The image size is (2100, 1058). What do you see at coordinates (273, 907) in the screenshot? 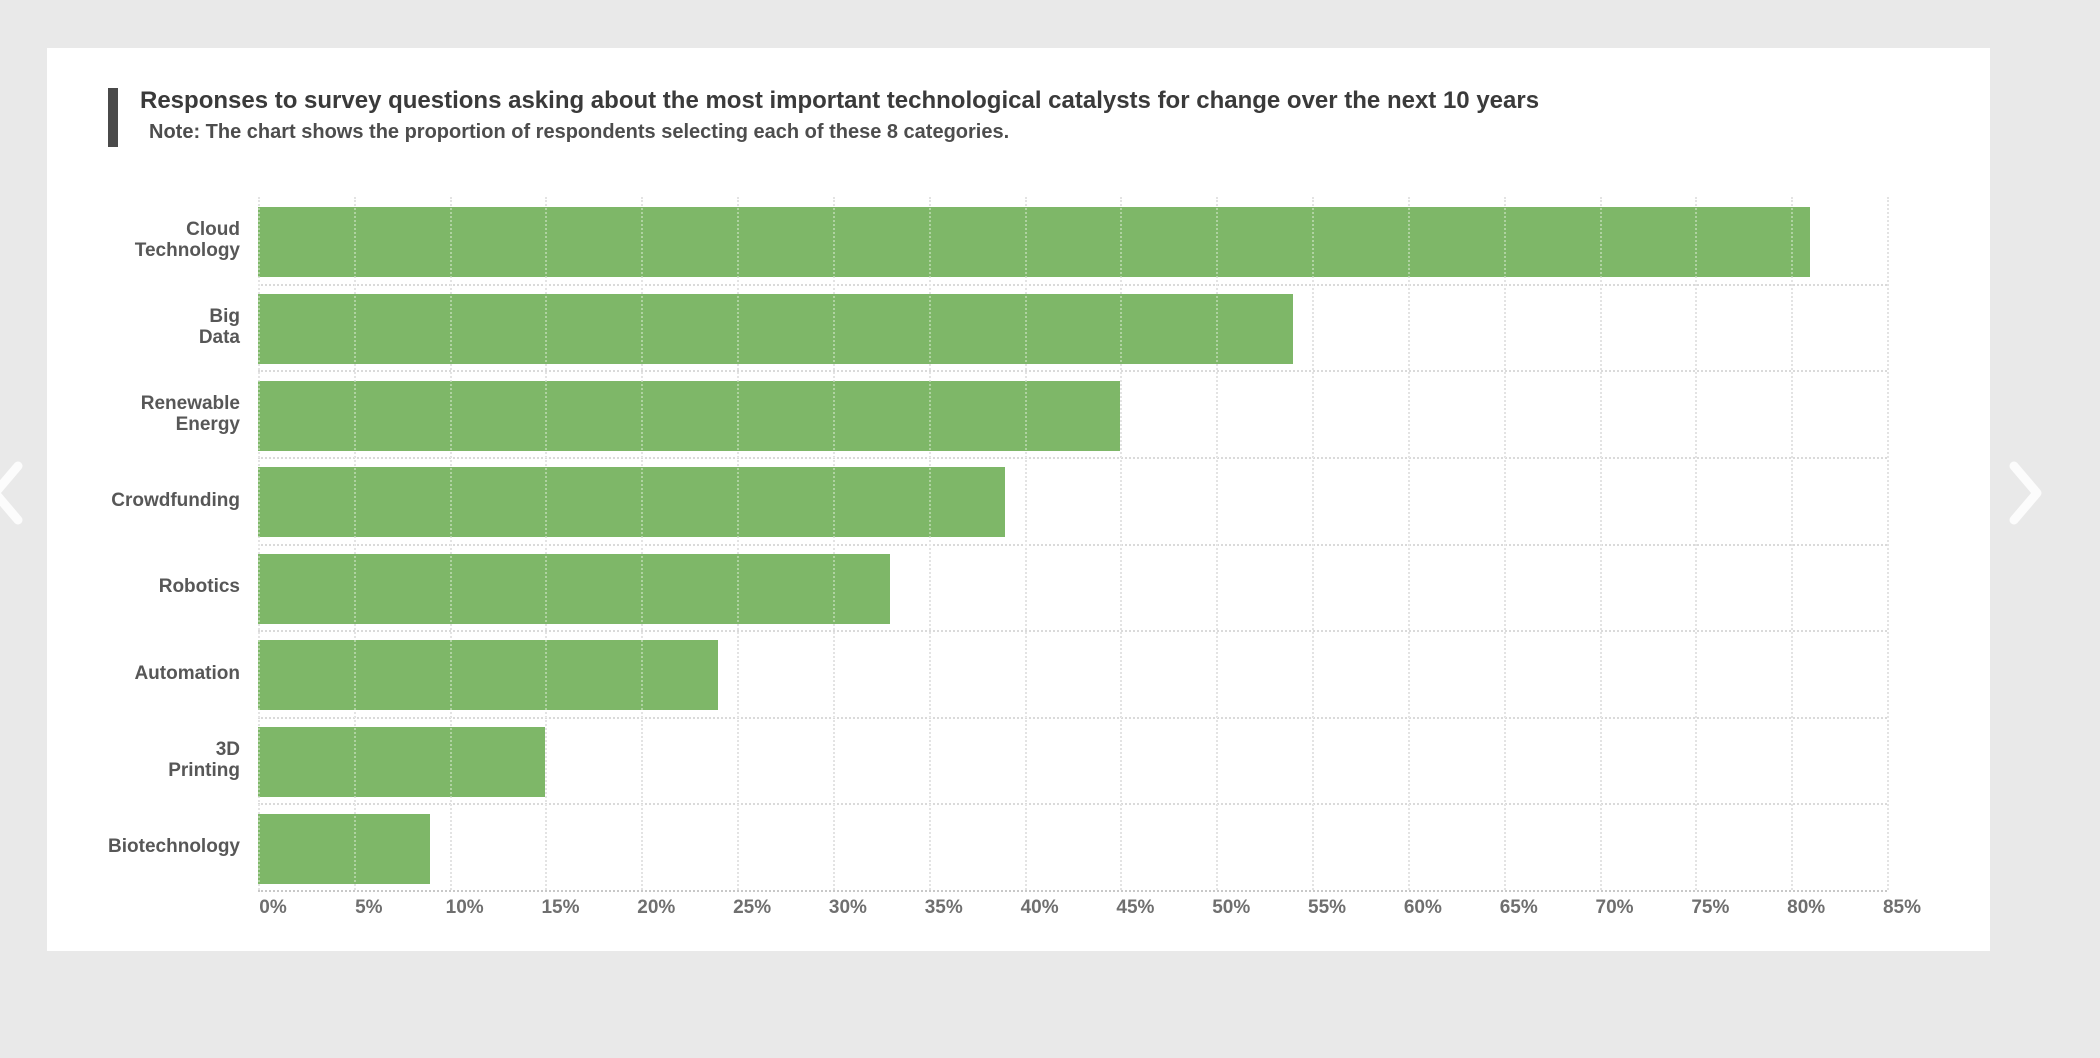
I see `x-axis-tick-label: 0%` at bounding box center [273, 907].